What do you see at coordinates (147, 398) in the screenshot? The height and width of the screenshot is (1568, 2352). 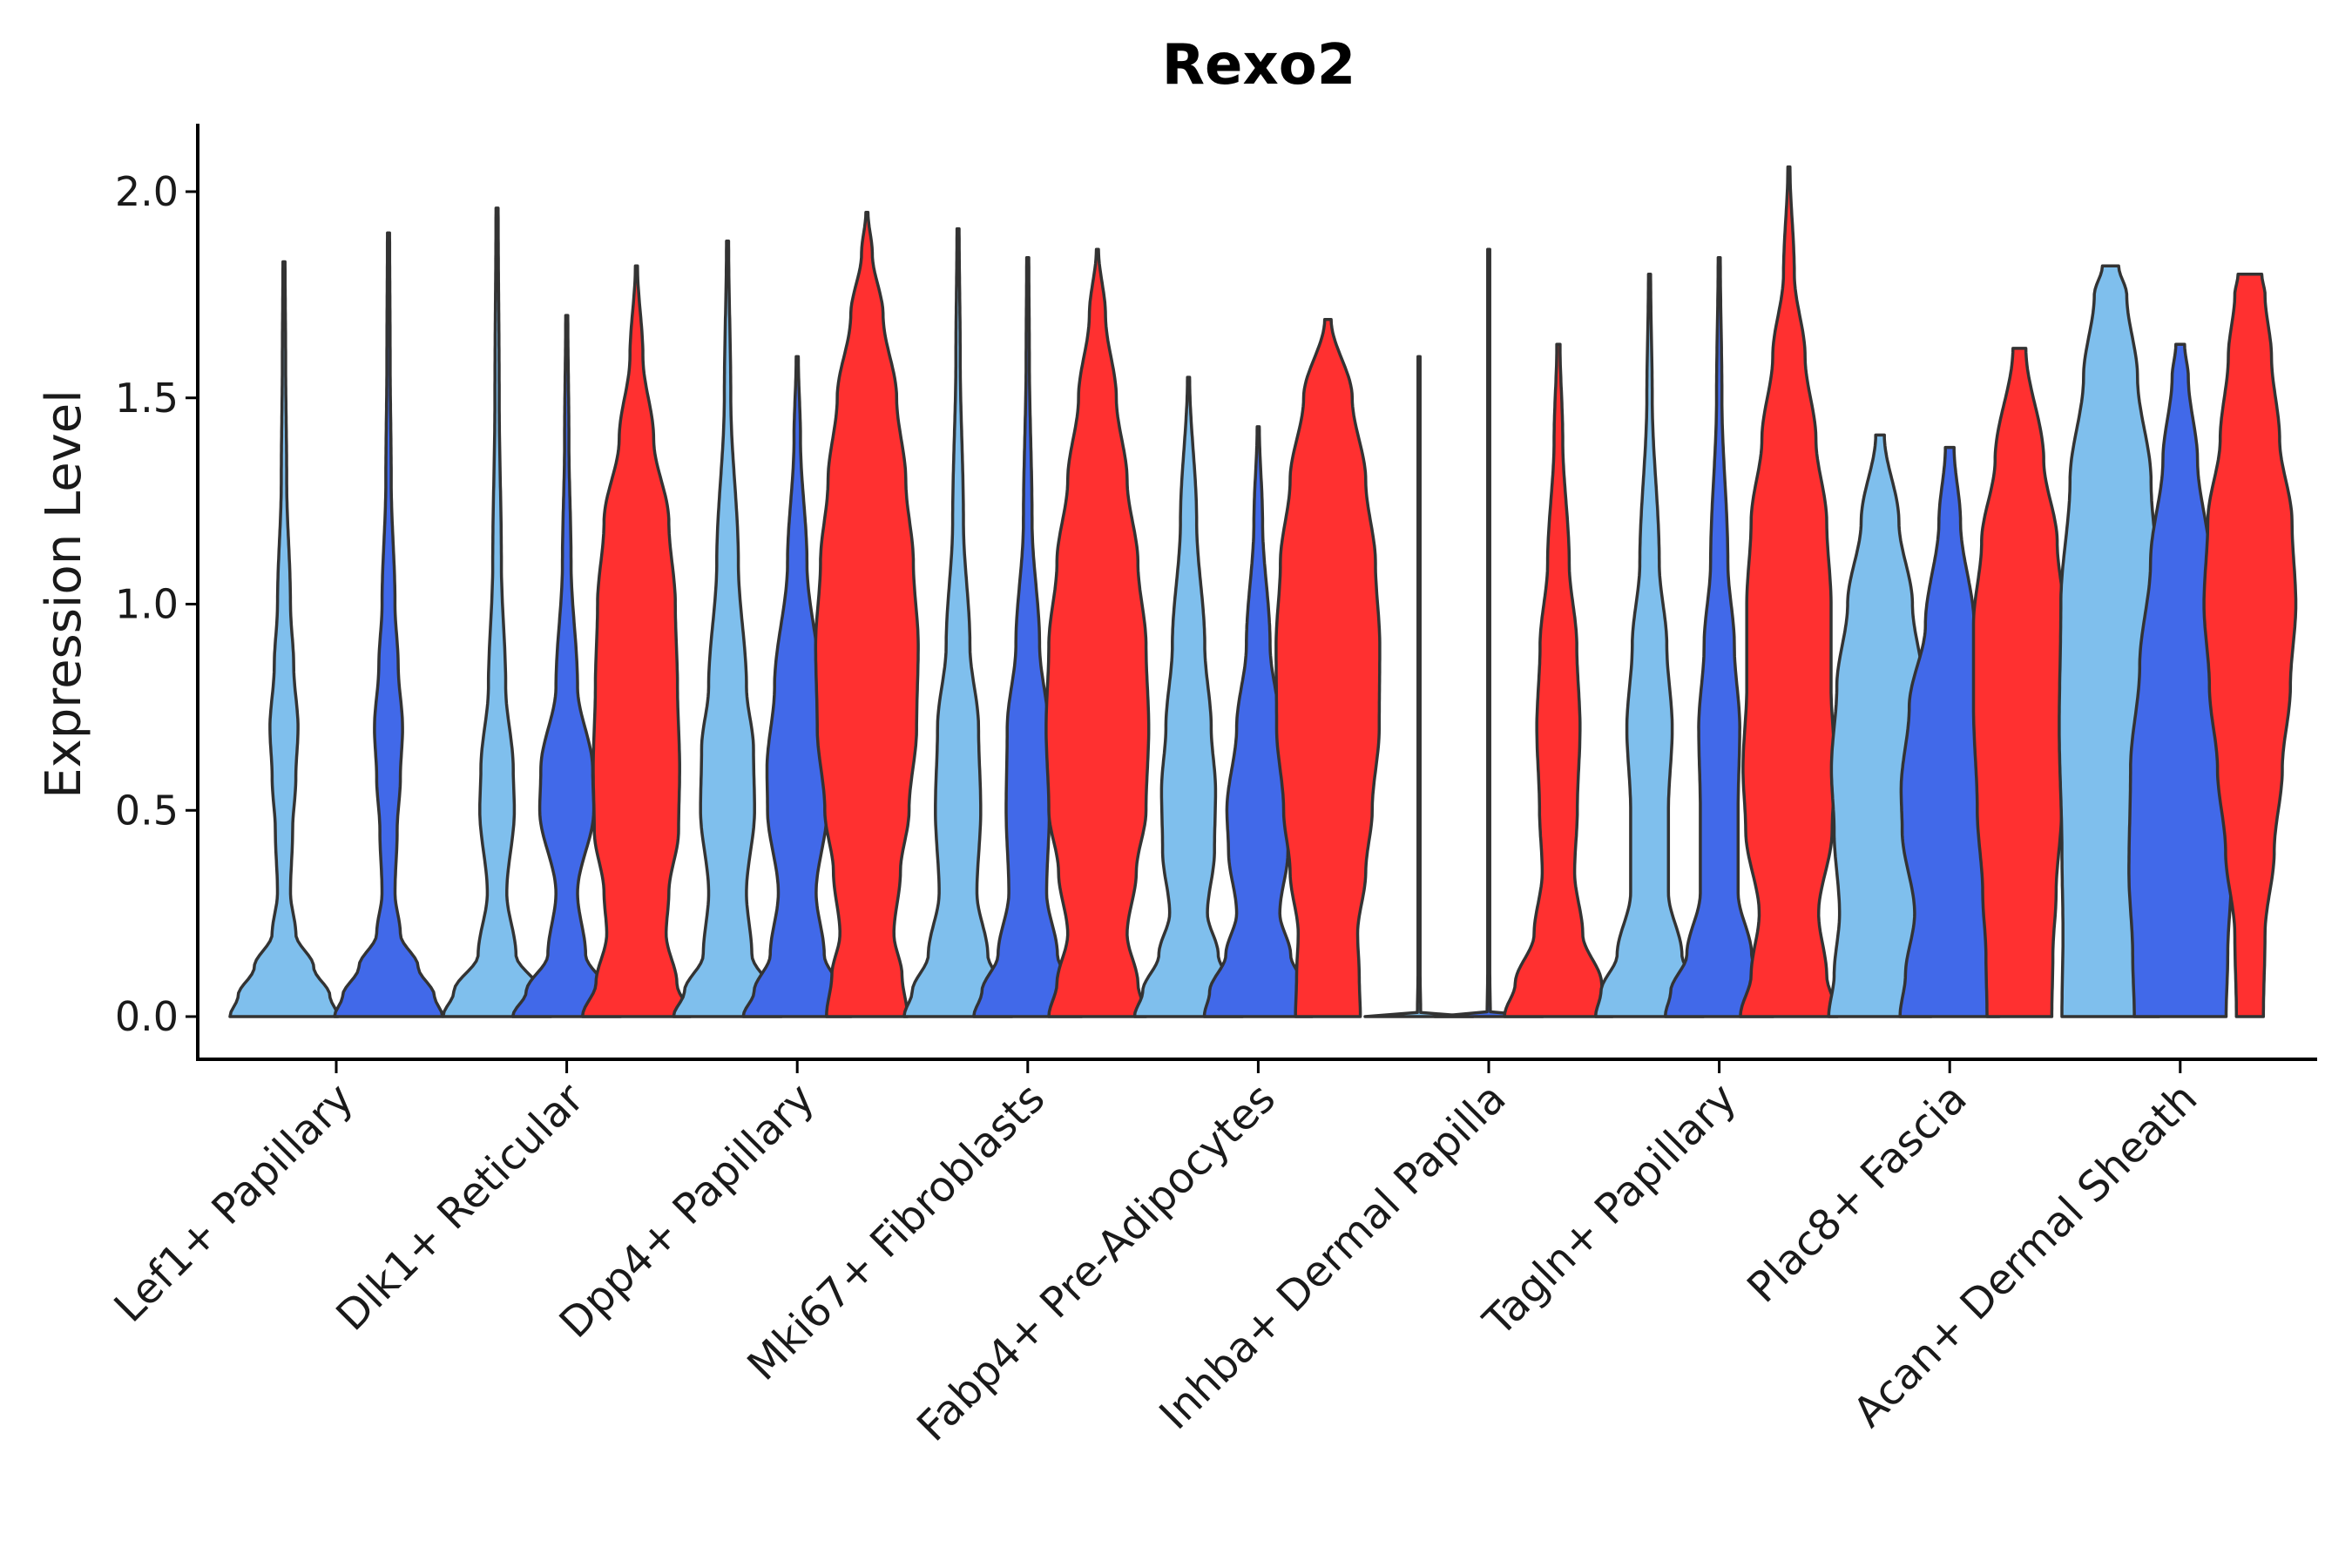 I see `y-tick-label: 1.5` at bounding box center [147, 398].